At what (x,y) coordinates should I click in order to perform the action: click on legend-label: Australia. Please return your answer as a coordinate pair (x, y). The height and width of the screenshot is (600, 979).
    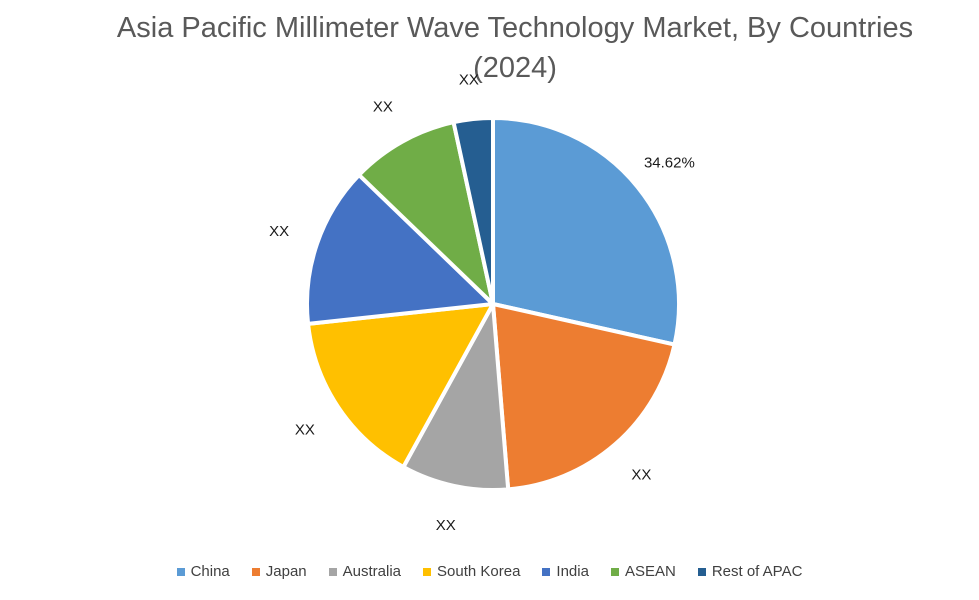
    Looking at the image, I should click on (372, 571).